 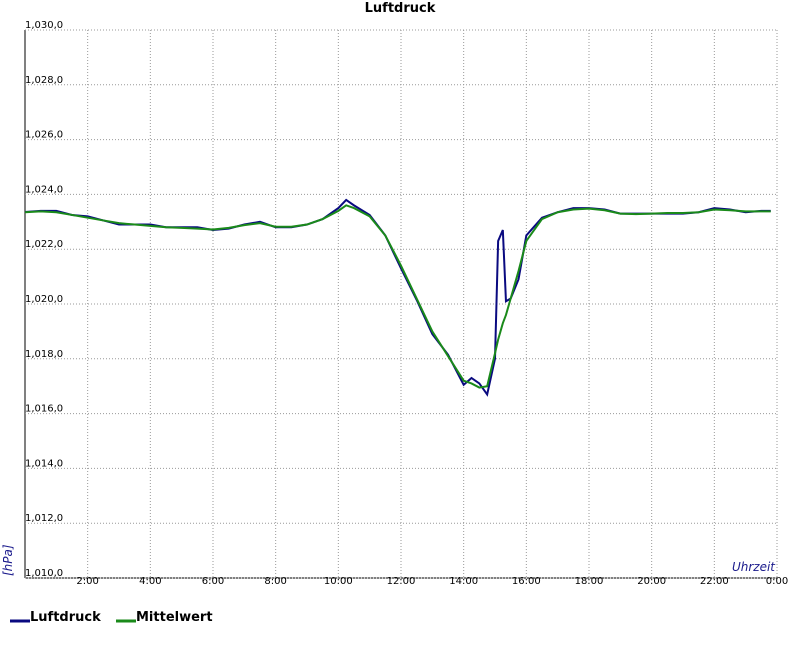 What do you see at coordinates (8, 560) in the screenshot?
I see `y-axis-label: [hPa]` at bounding box center [8, 560].